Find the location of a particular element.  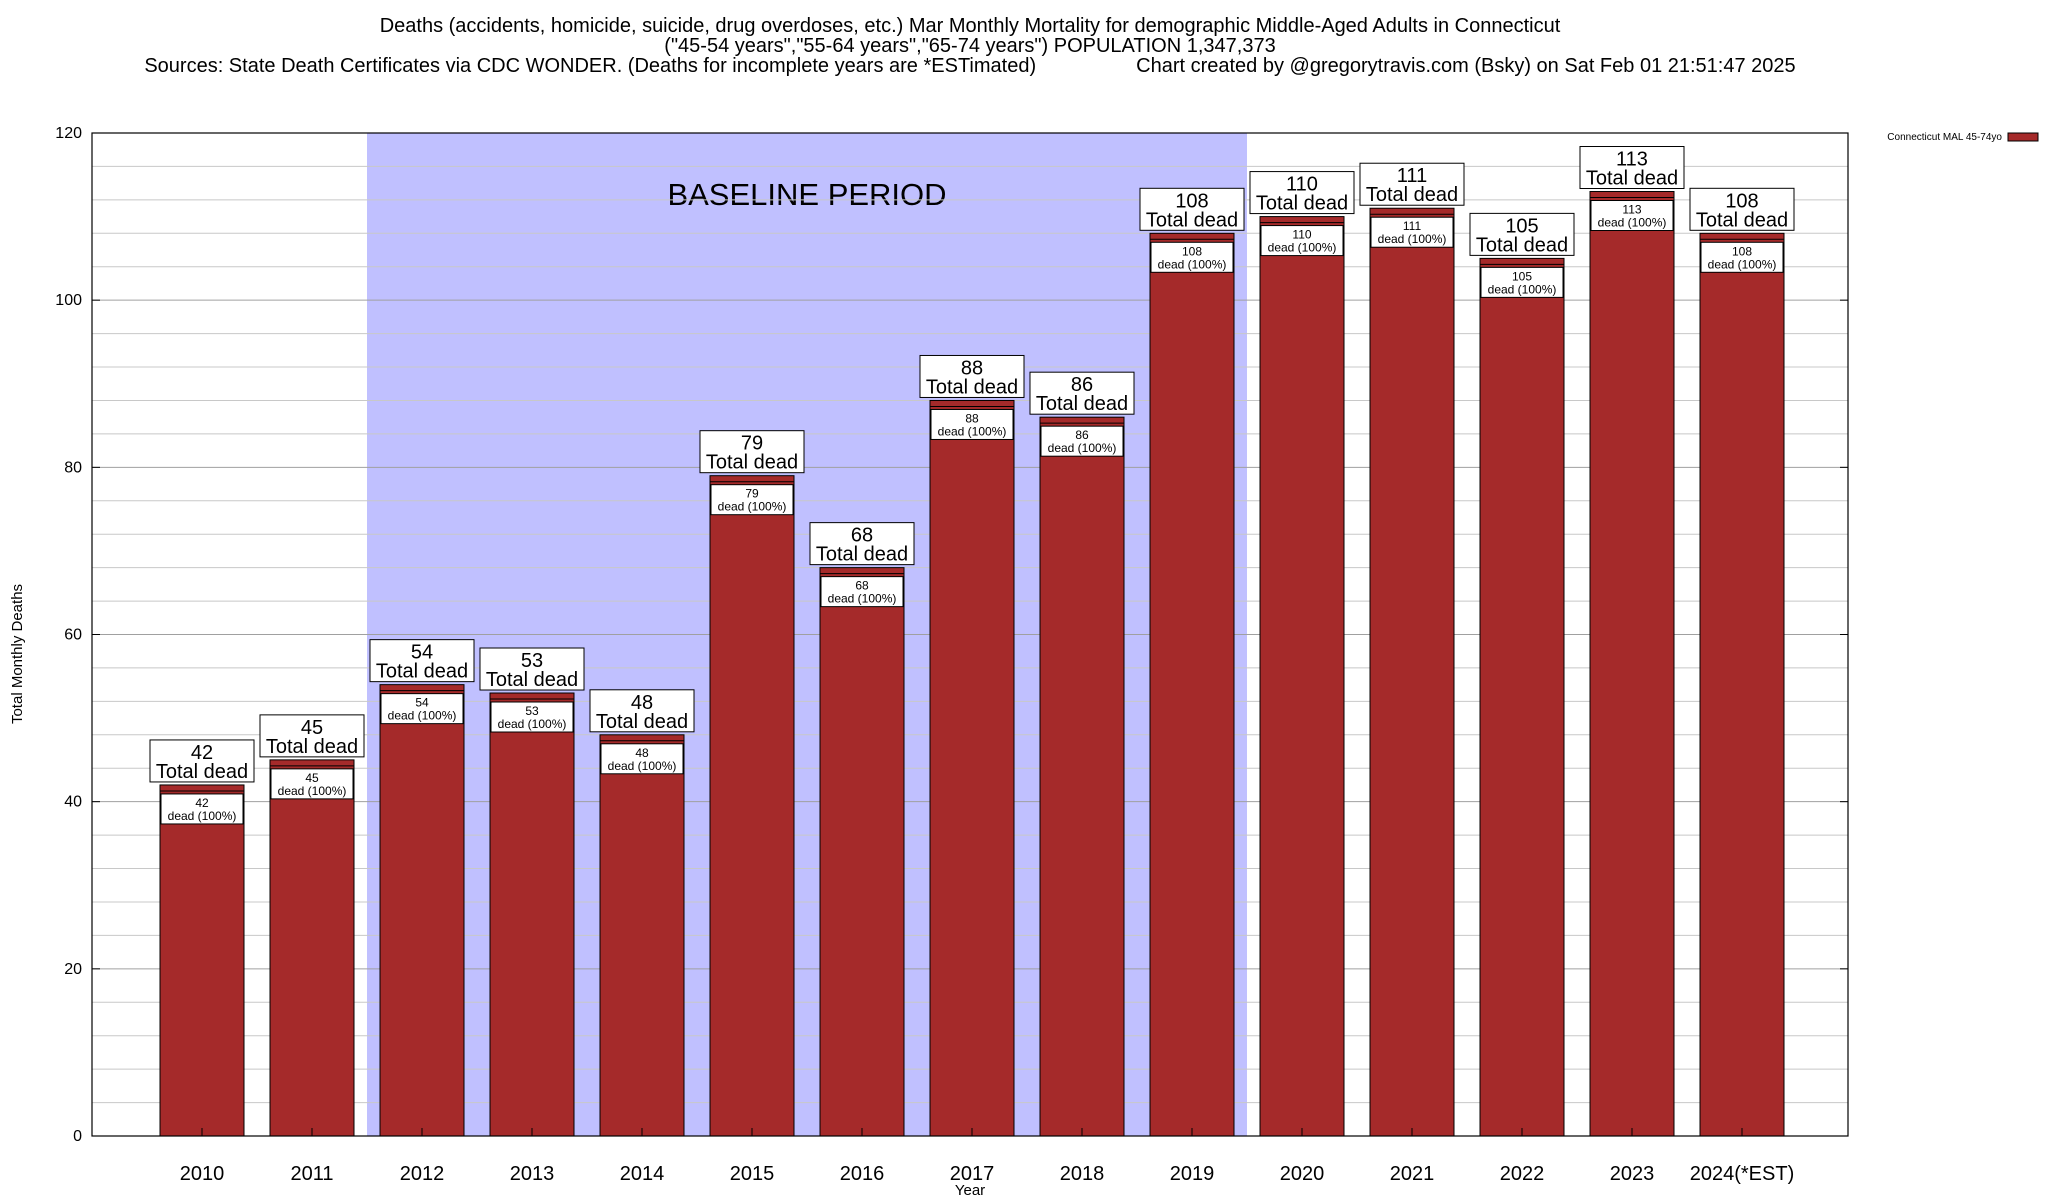

bar-2018 is located at coordinates (1082, 776).